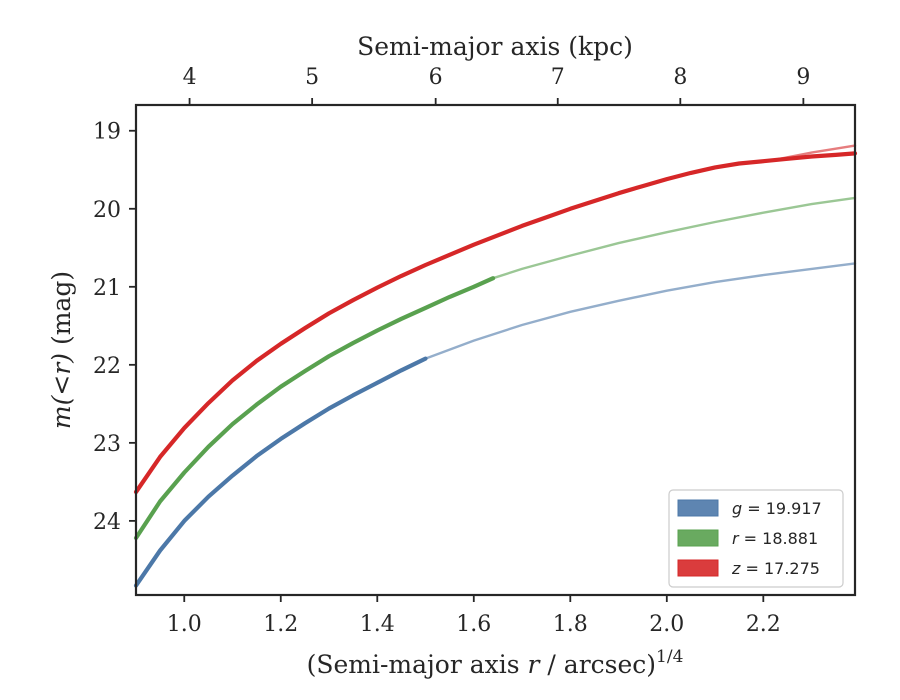  I want to click on left-y-axis: 19 20 21 22 23 24, so click(114, 327).